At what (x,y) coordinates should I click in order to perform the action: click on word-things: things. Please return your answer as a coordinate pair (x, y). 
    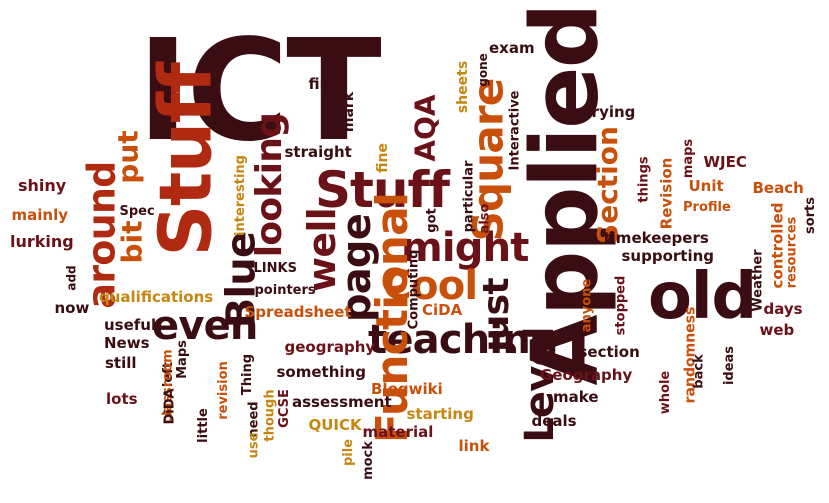
    Looking at the image, I should click on (644, 179).